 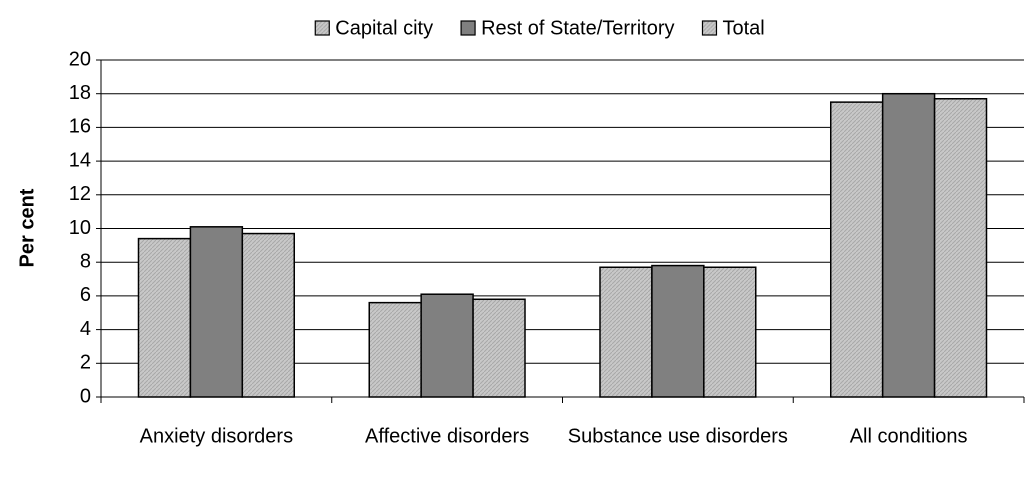 I want to click on x-tick-label: Substance use disorders, so click(x=678, y=436).